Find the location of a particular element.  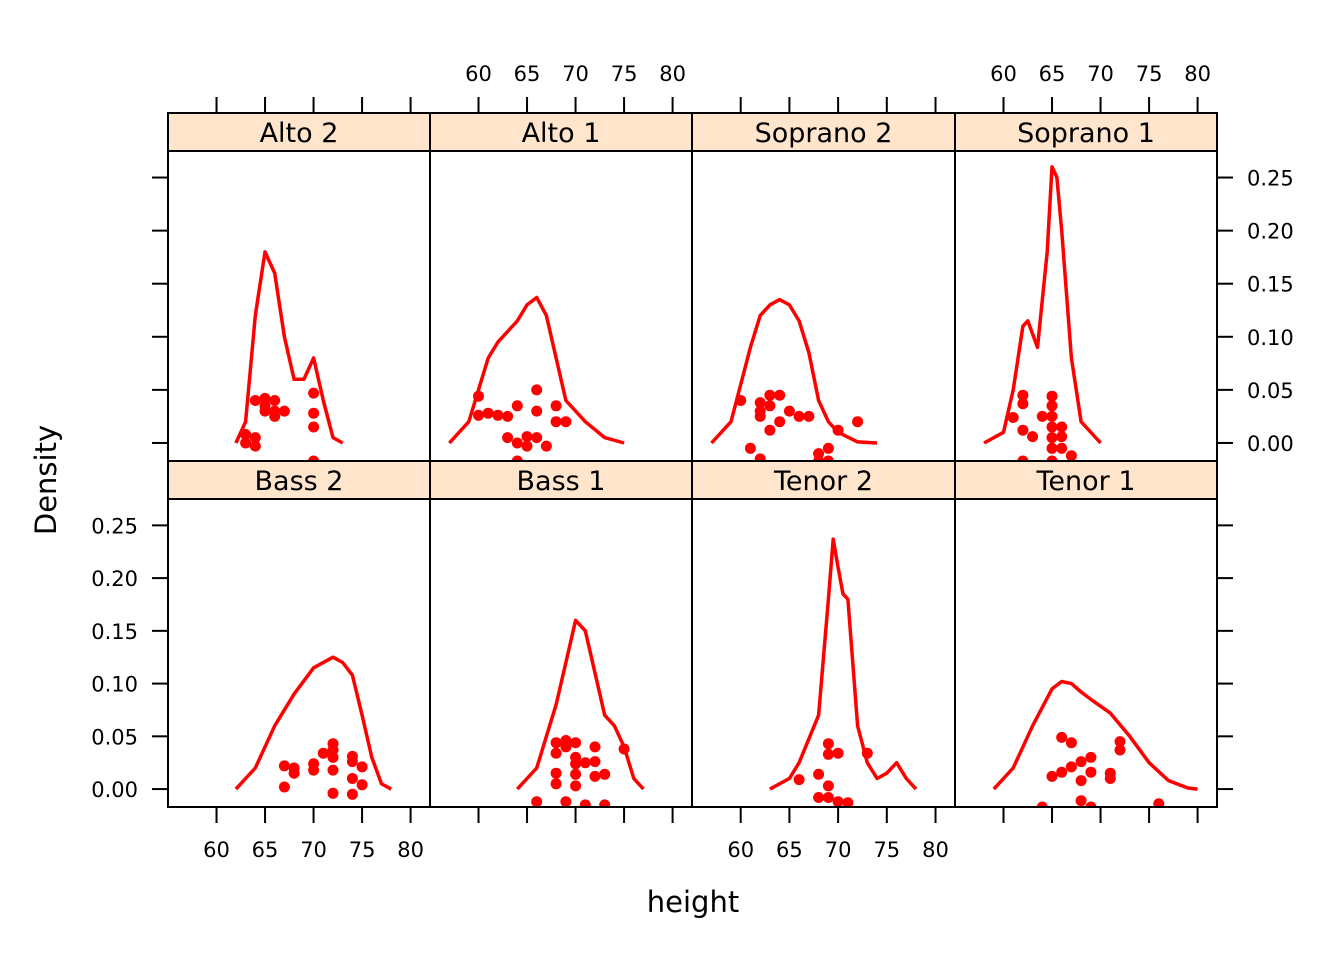

strip-label: Bass 1 is located at coordinates (561, 481).